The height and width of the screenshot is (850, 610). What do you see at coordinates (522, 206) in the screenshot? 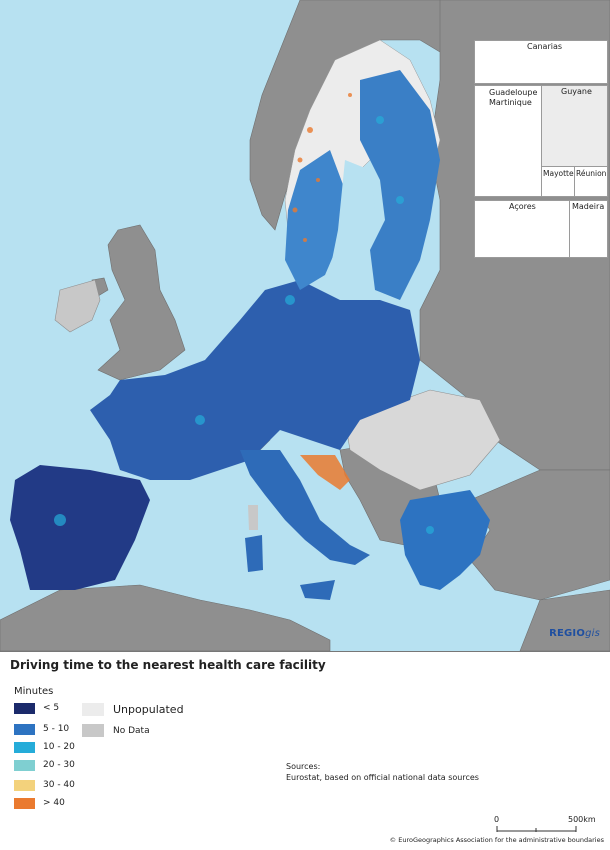
I see `inset-acores-label: Açores` at bounding box center [522, 206].